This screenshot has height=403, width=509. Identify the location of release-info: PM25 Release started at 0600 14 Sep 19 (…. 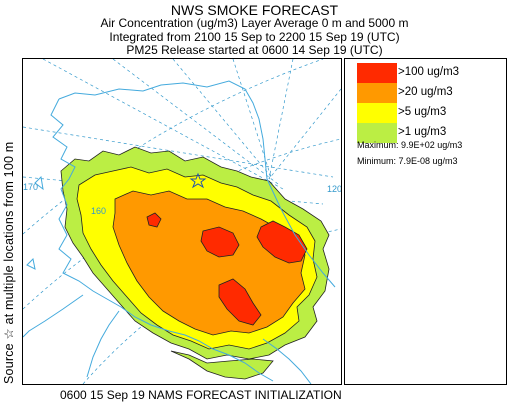
(254, 50).